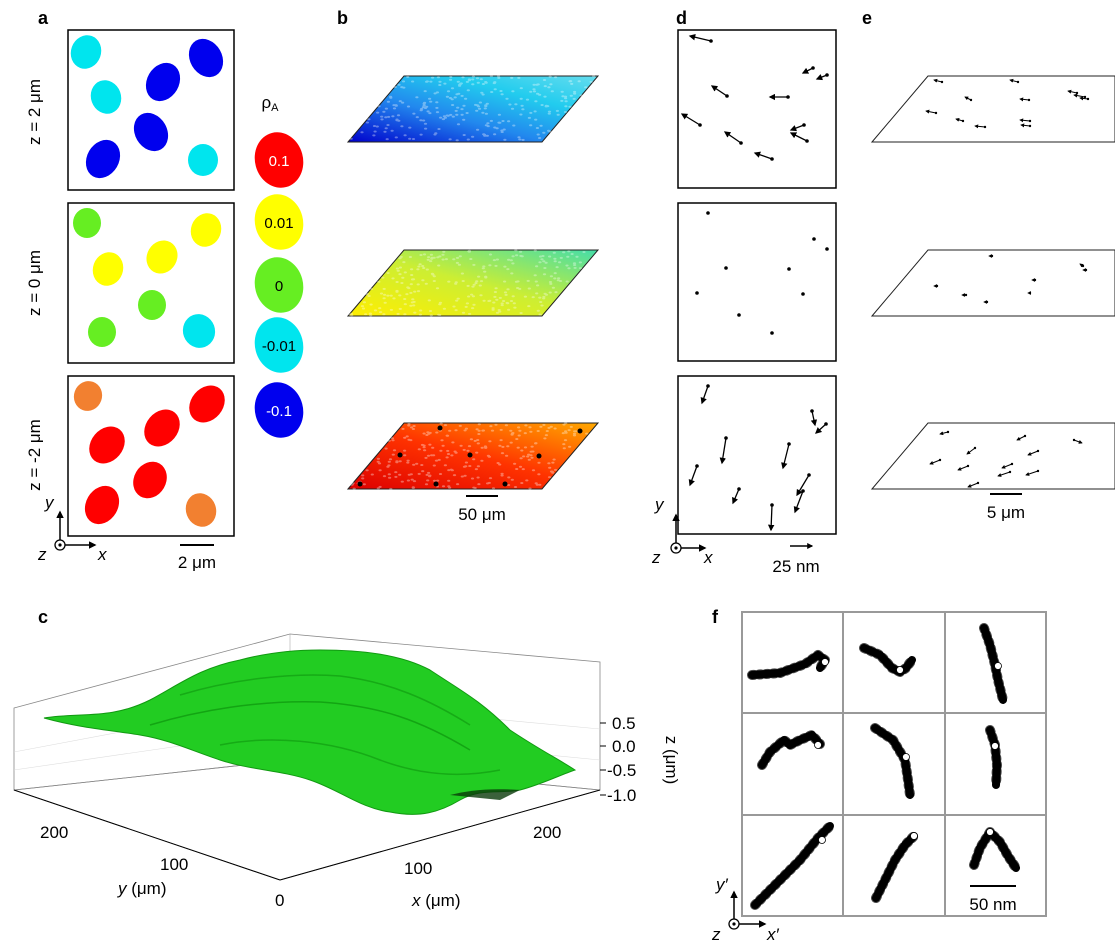  I want to click on plane-mid, so click(473, 283).